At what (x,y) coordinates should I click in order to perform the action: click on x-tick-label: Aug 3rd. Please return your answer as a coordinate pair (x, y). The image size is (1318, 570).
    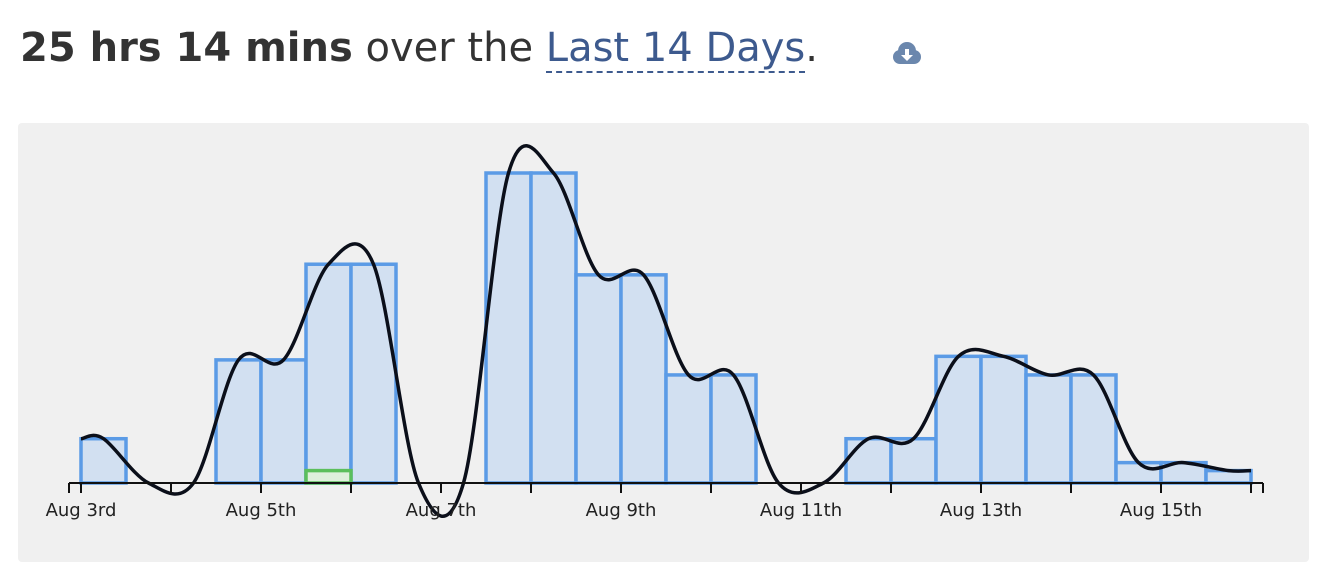
    Looking at the image, I should click on (81, 510).